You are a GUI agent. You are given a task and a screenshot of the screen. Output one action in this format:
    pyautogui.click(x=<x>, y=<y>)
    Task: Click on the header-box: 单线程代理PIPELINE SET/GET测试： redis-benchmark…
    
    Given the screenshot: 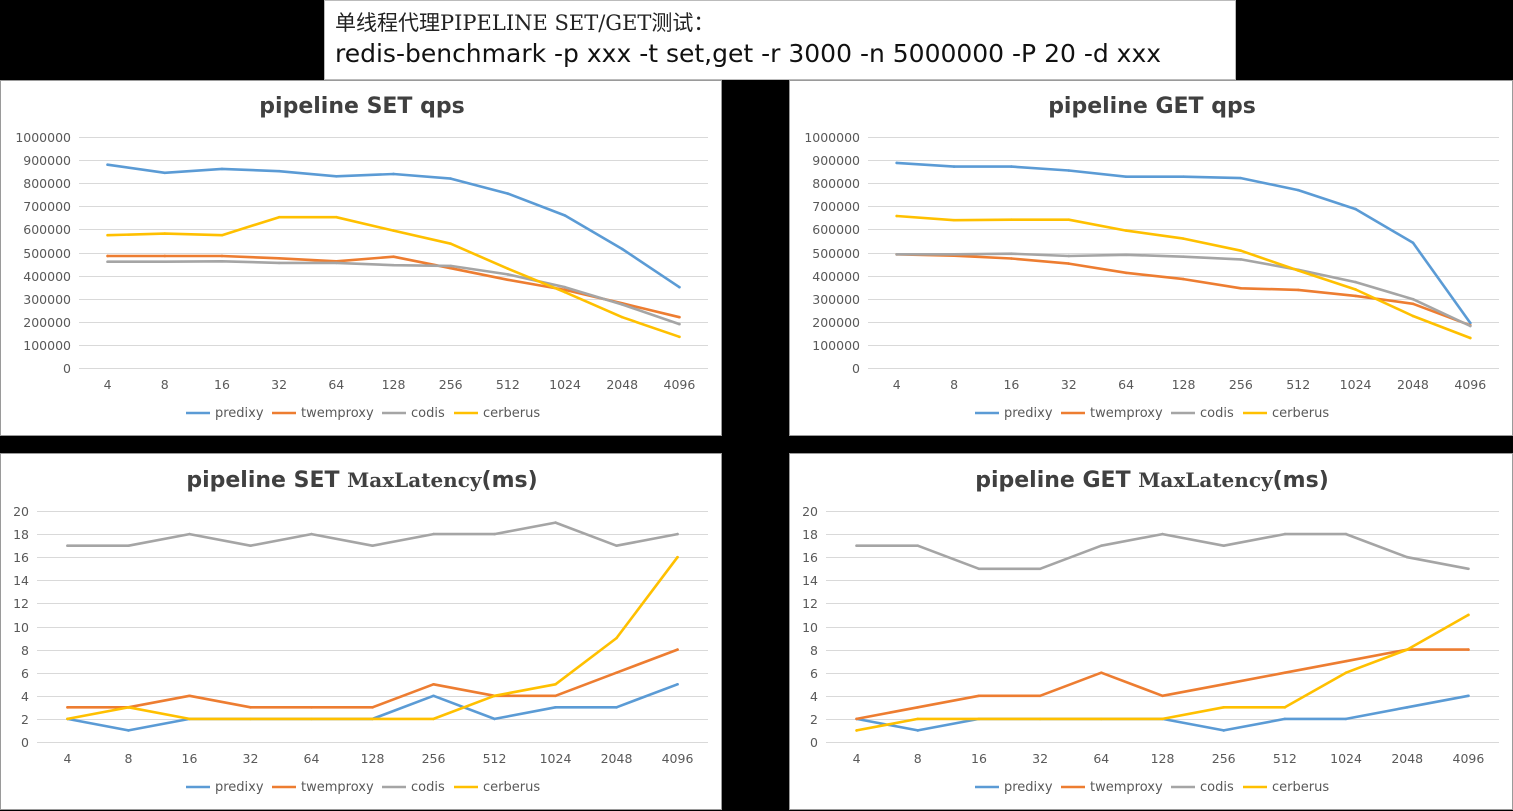 What is the action you would take?
    pyautogui.click(x=780, y=40)
    